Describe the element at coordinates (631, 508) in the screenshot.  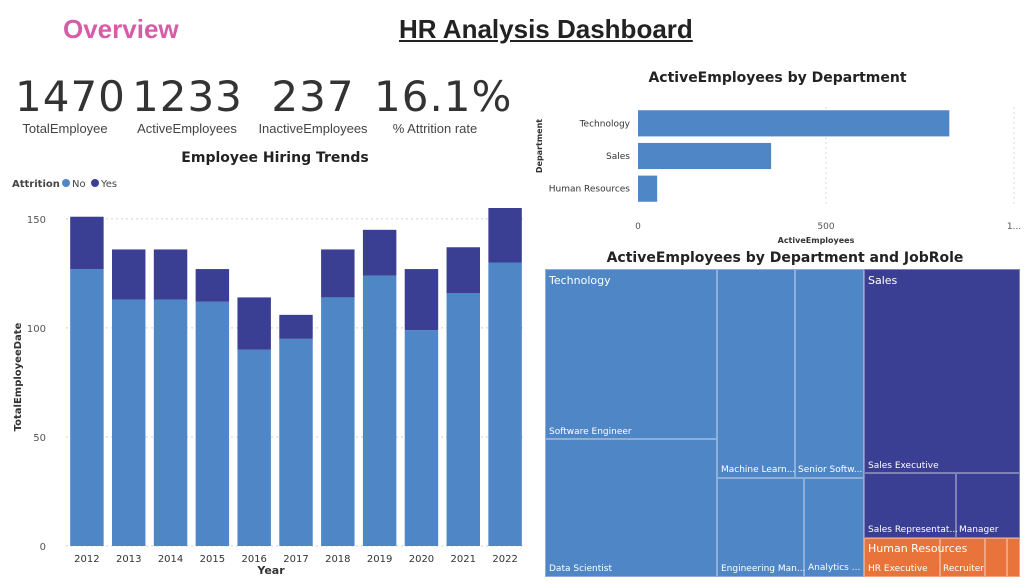
I see `treemap-cell-data-scientist` at that location.